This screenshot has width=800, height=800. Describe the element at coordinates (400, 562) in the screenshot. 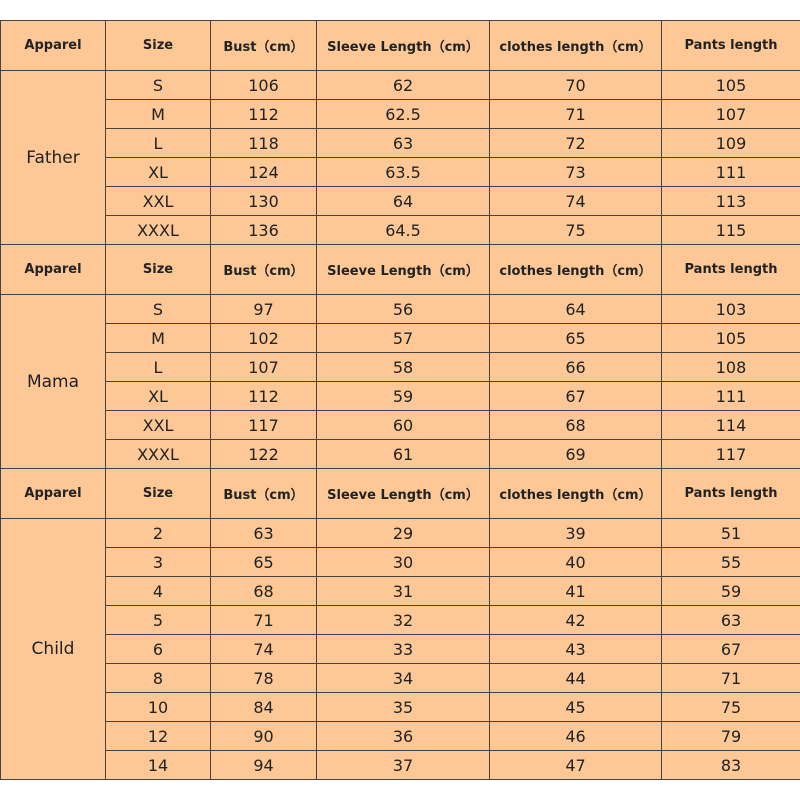

I see `data-row: 3 65 30 40 55` at that location.